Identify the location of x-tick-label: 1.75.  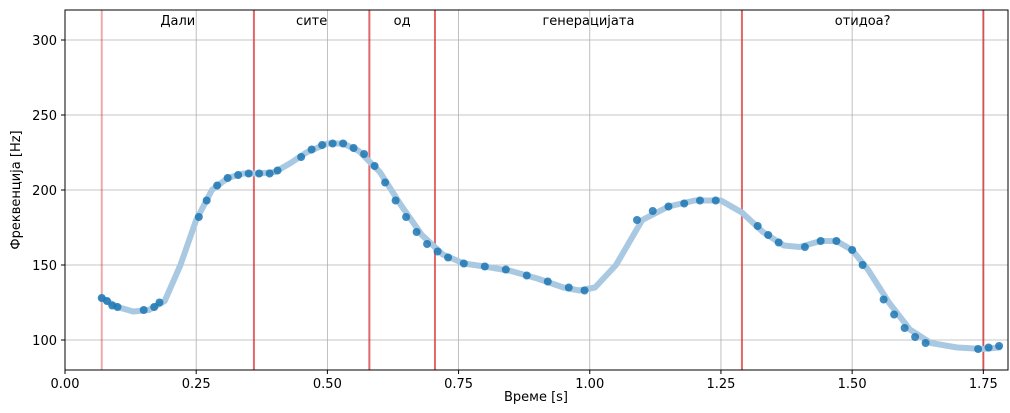
(983, 384).